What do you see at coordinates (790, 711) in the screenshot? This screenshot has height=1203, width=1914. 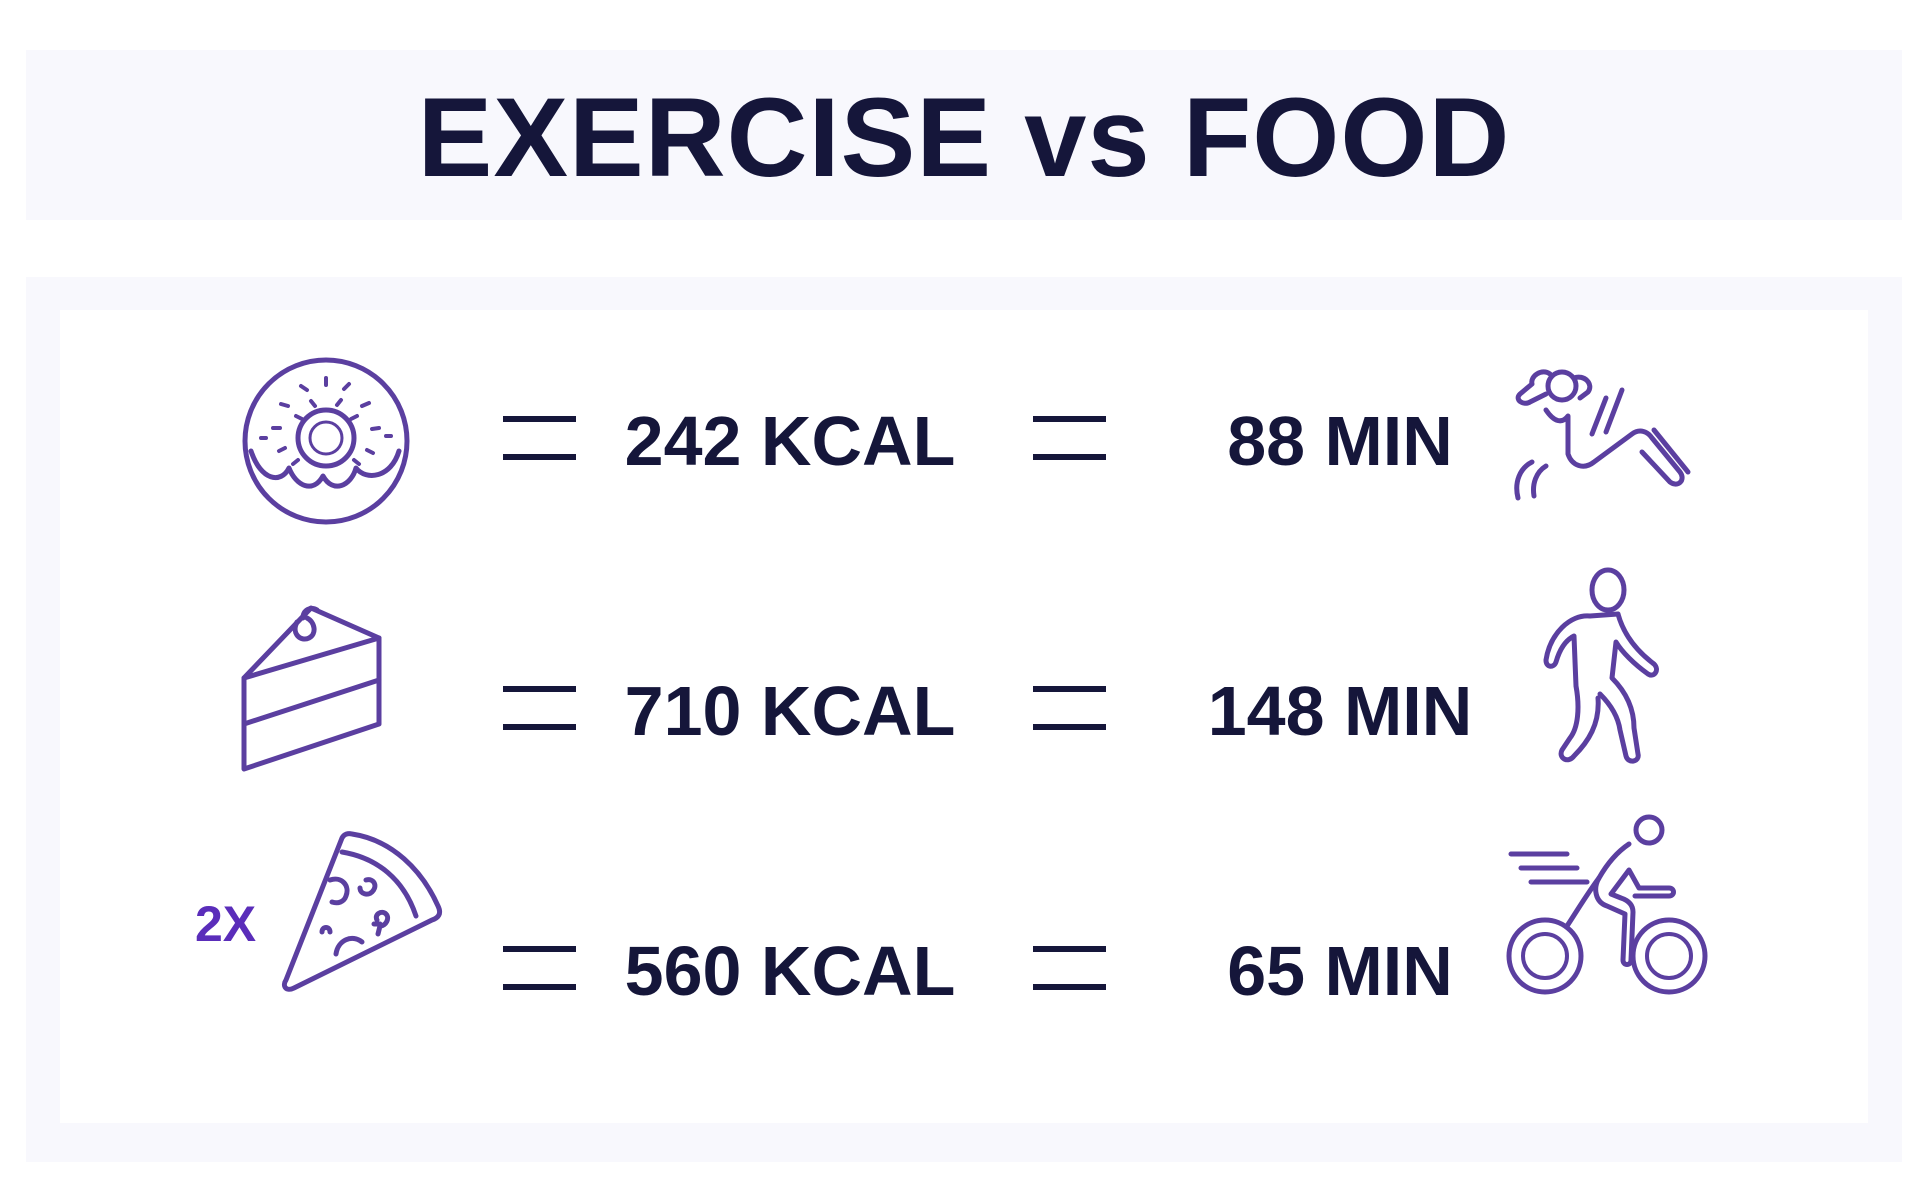 I see `kcal-value: 710 KCAL` at bounding box center [790, 711].